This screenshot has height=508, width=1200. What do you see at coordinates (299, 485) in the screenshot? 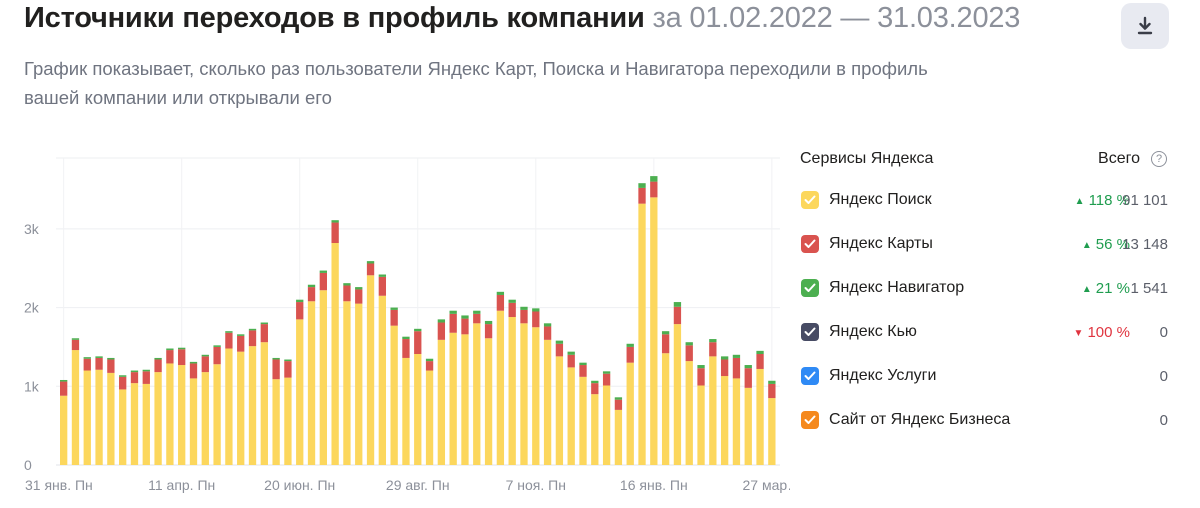
I see `x-tick-label: 20 июн. Пн` at bounding box center [299, 485].